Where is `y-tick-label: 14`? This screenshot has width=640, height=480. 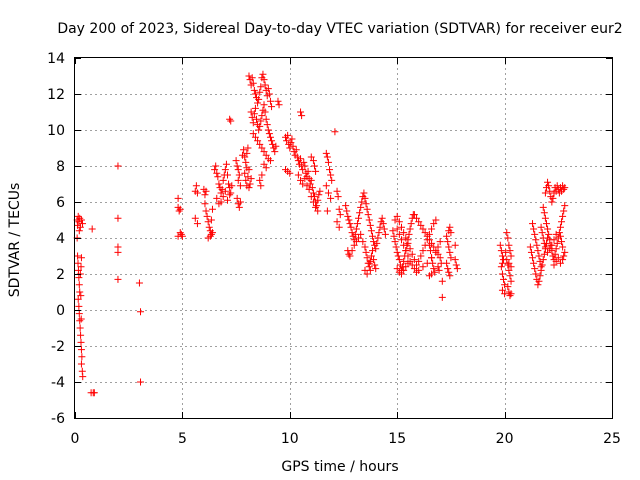 y-tick-label: 14 is located at coordinates (56, 59).